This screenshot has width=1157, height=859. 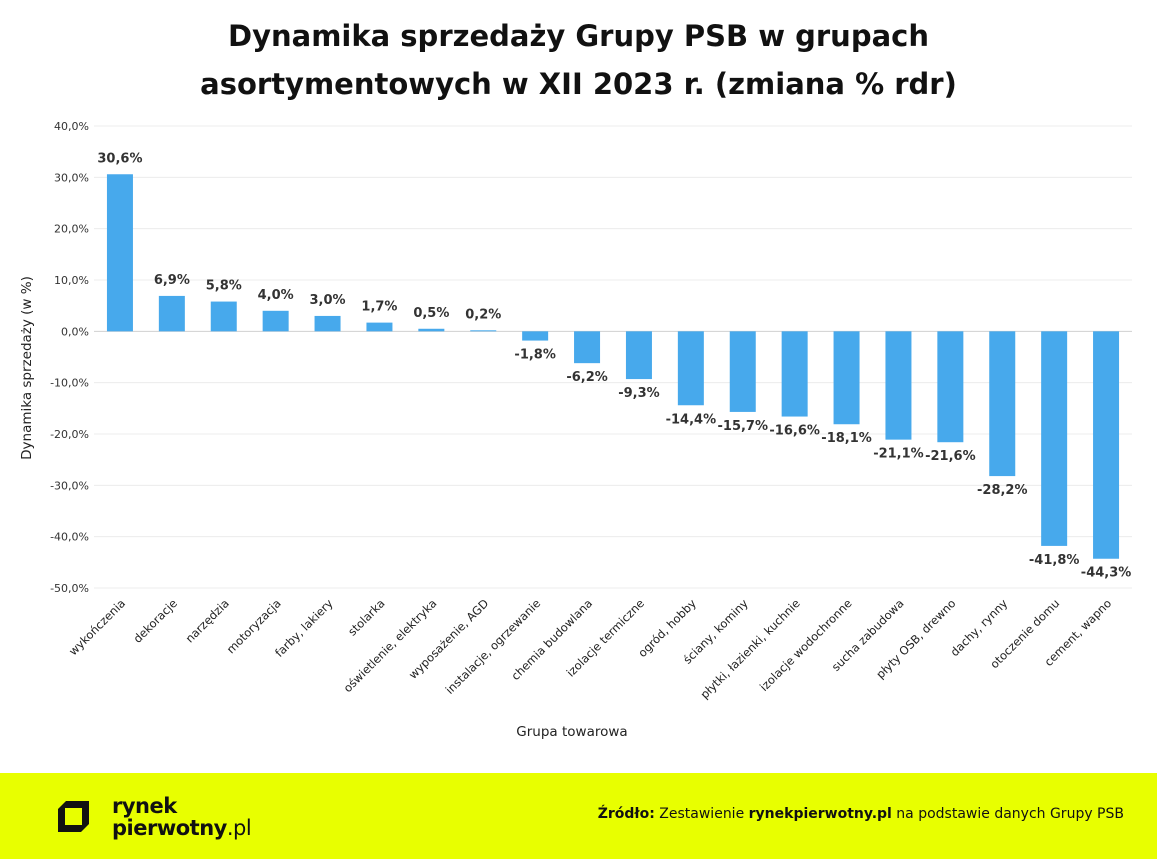 I want to click on source-label: Źródło:, so click(x=626, y=814).